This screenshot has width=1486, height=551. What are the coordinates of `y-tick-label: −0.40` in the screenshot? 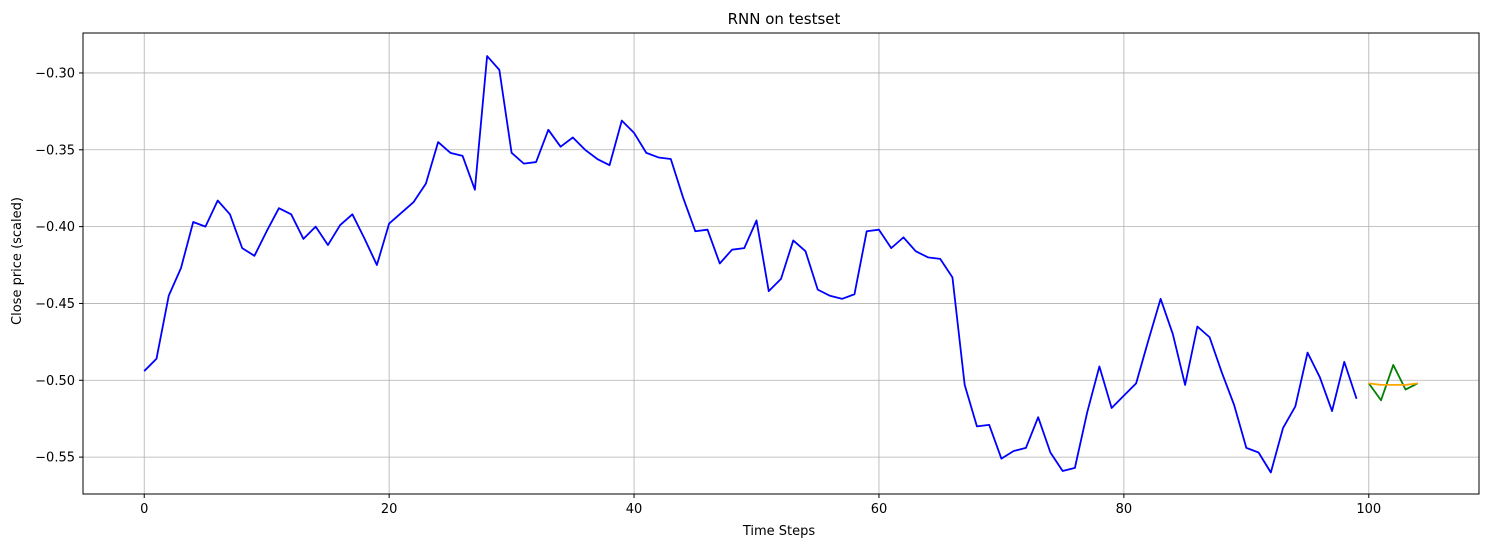 It's located at (55, 227).